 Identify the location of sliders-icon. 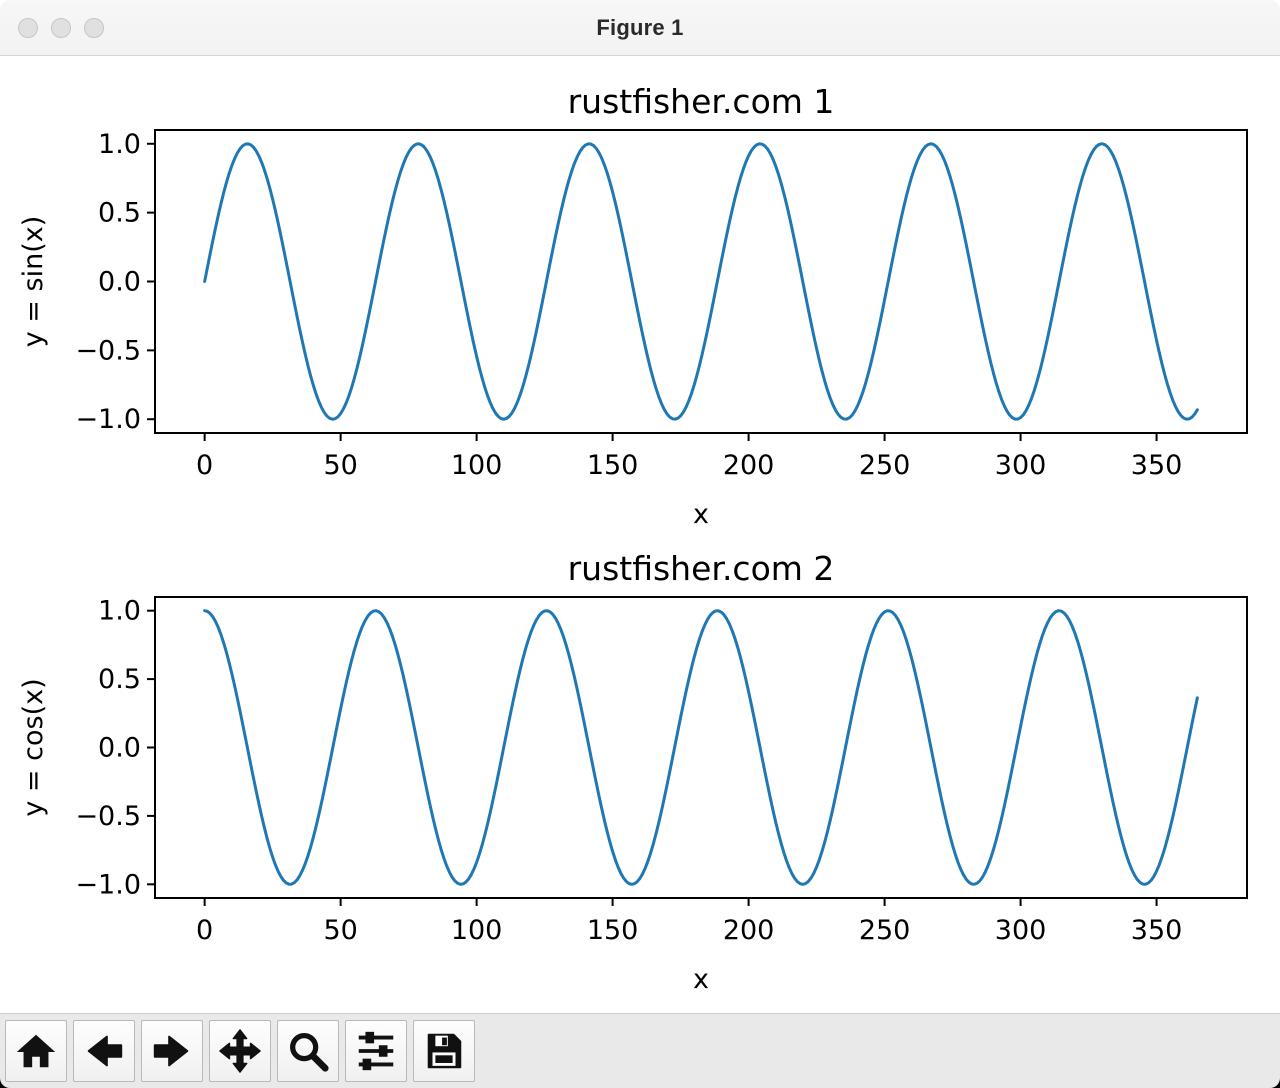
(376, 1051).